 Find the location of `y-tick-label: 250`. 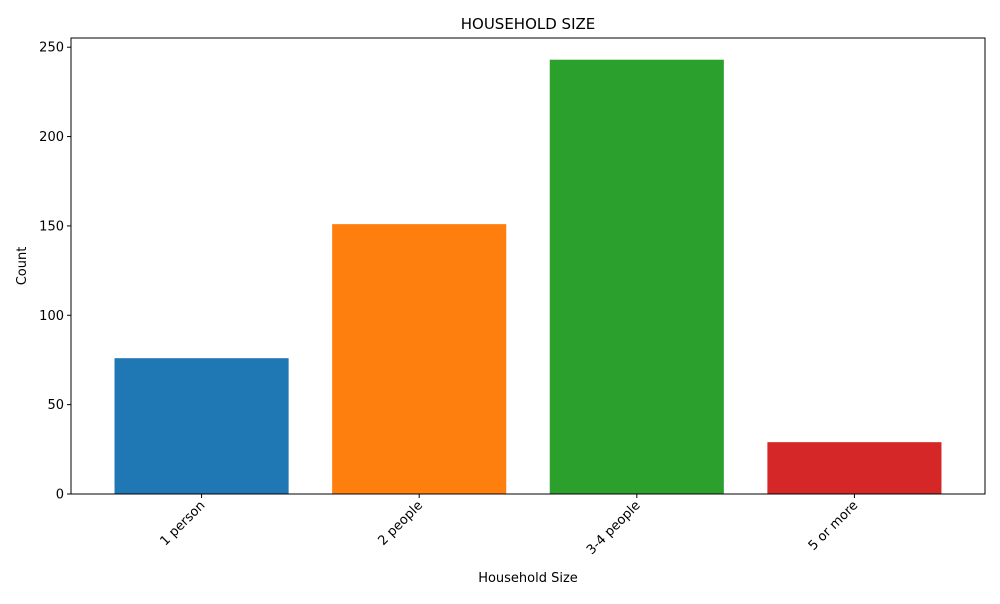

y-tick-label: 250 is located at coordinates (51, 48).